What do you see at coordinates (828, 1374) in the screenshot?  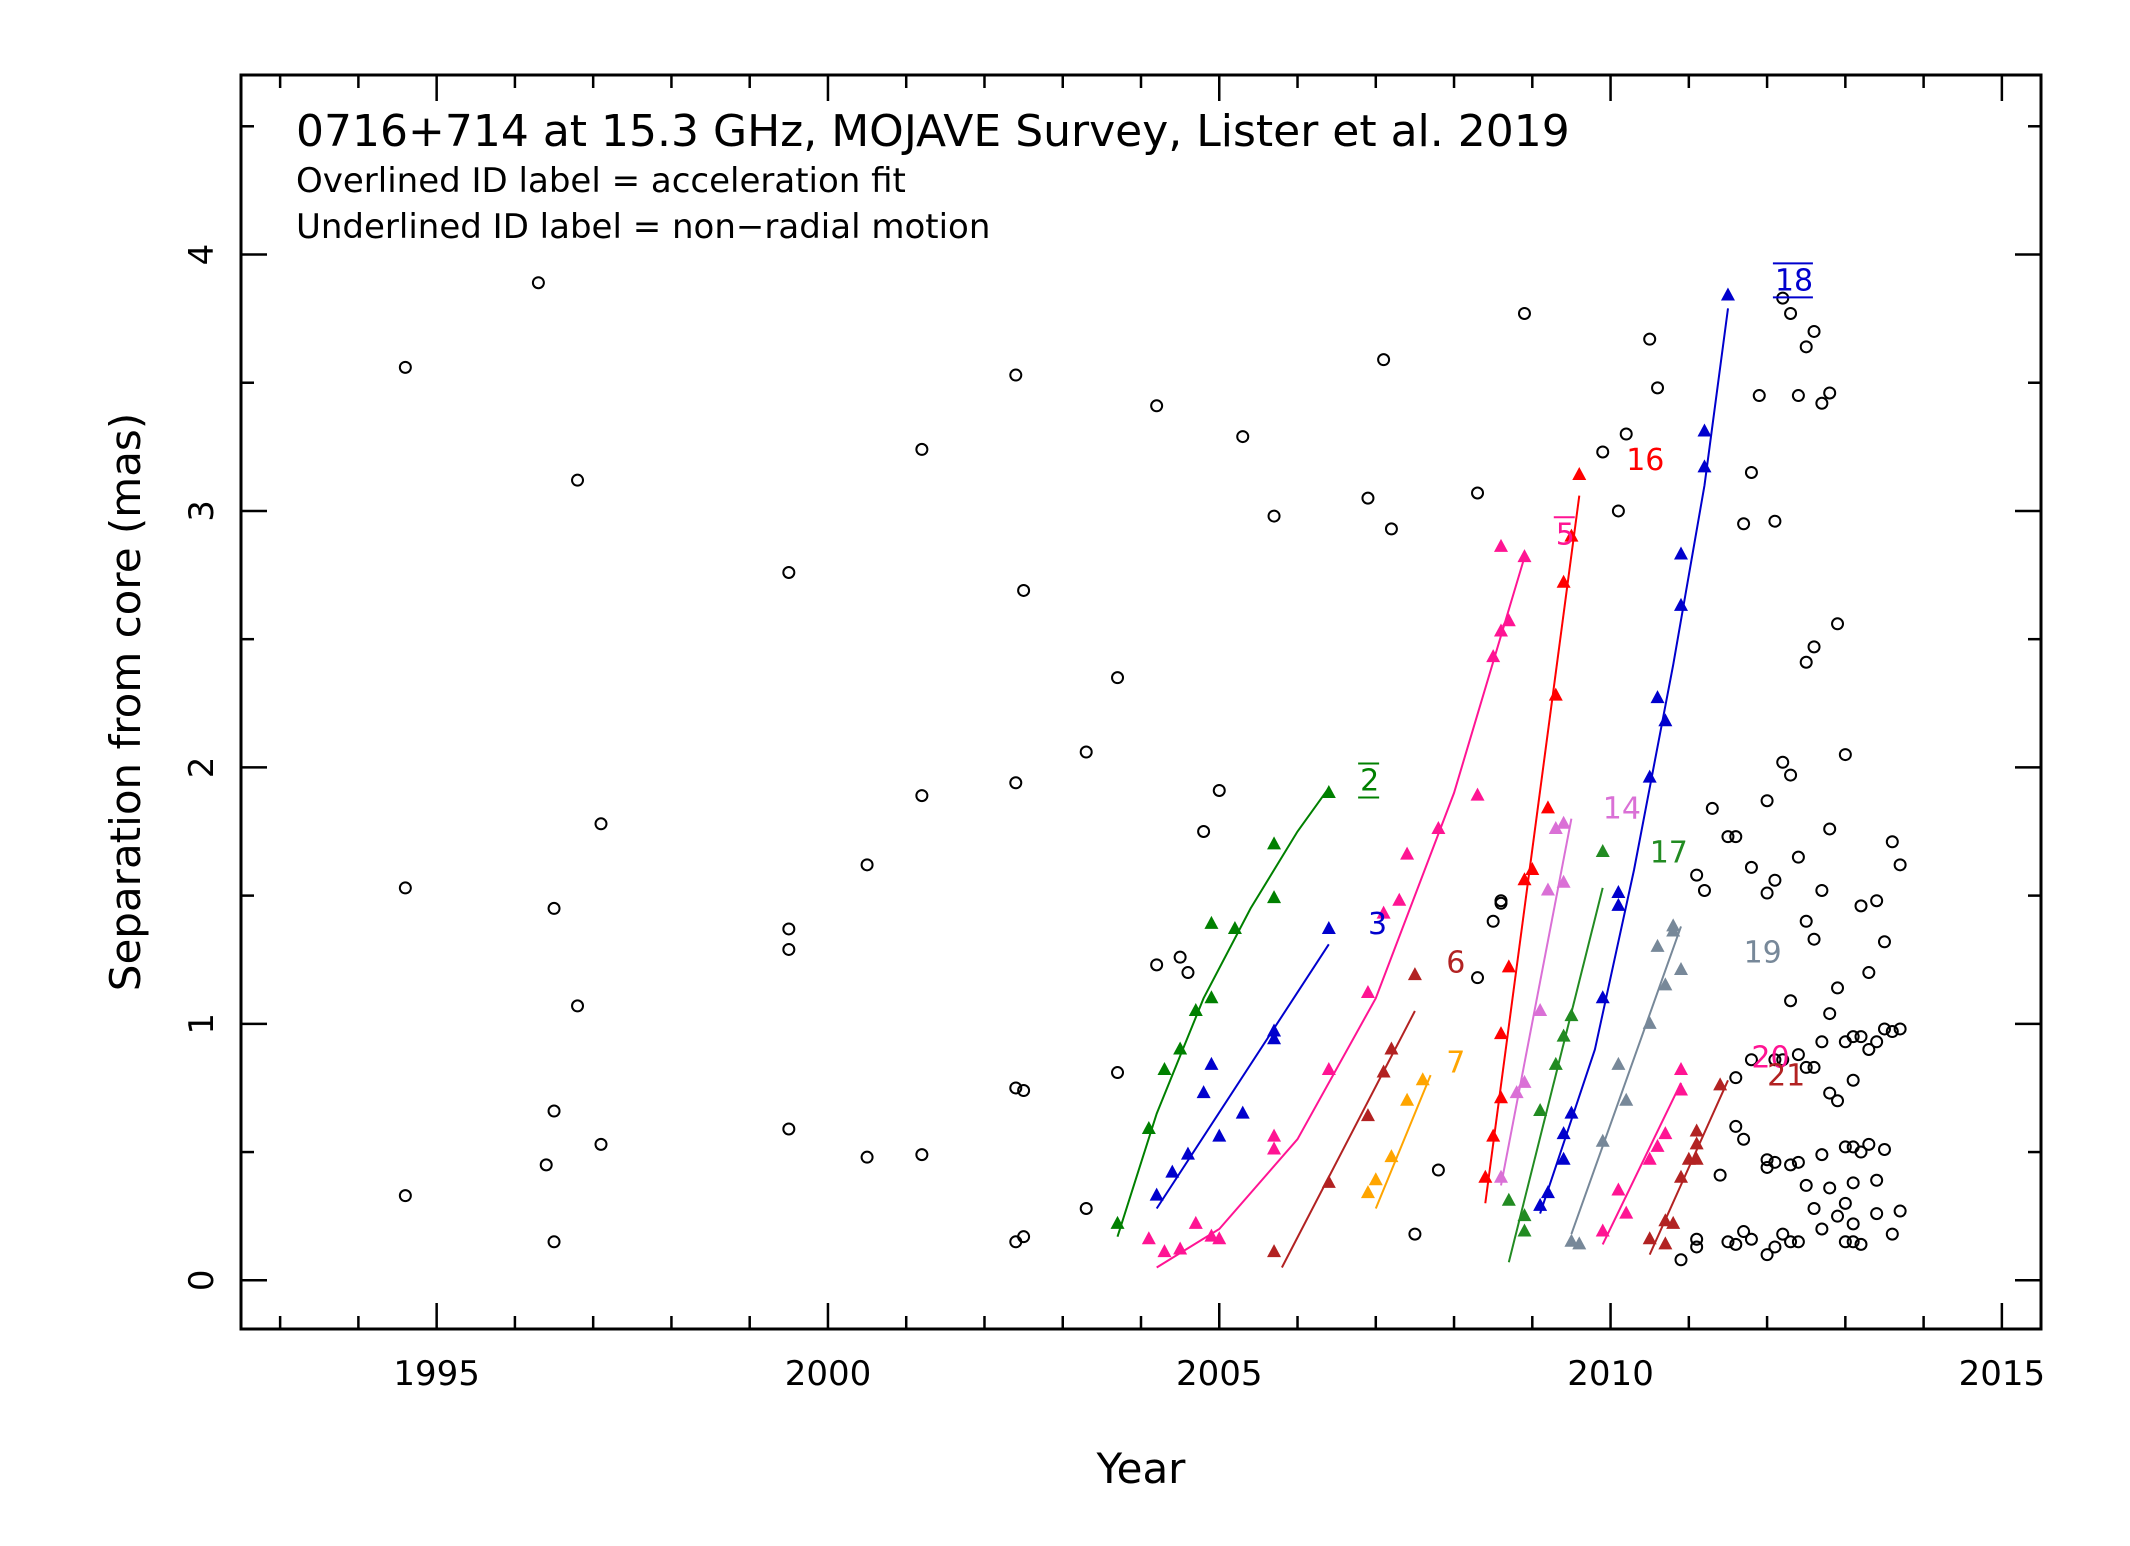 I see `x-tick-label: 2000` at bounding box center [828, 1374].